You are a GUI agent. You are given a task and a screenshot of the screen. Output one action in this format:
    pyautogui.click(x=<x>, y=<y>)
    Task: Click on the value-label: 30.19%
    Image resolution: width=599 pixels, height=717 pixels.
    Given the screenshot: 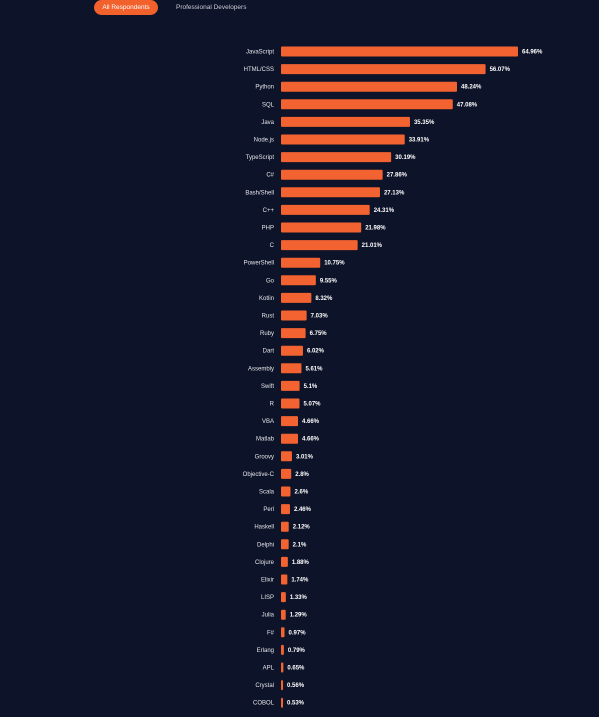 What is the action you would take?
    pyautogui.click(x=405, y=158)
    